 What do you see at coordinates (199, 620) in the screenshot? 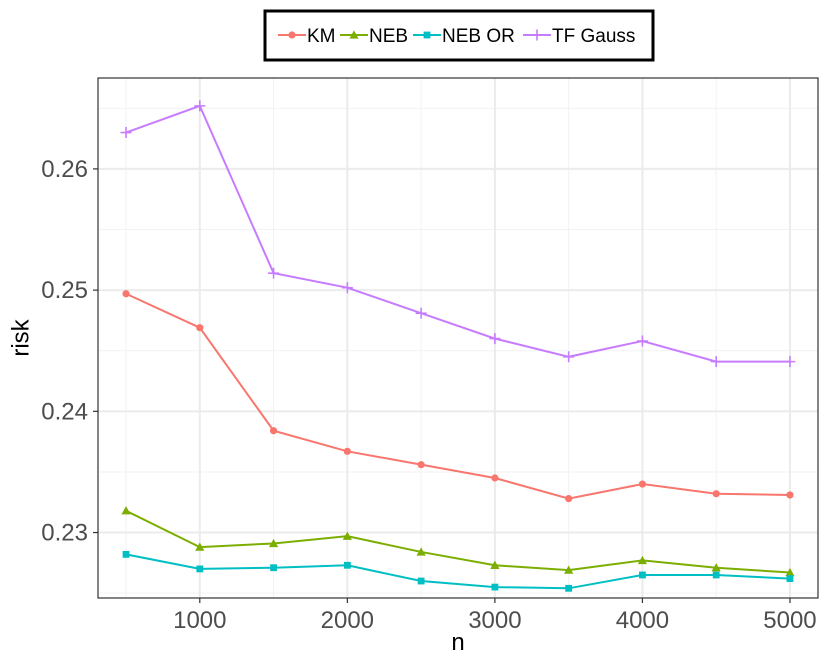
I see `x-tick-label: 1000` at bounding box center [199, 620].